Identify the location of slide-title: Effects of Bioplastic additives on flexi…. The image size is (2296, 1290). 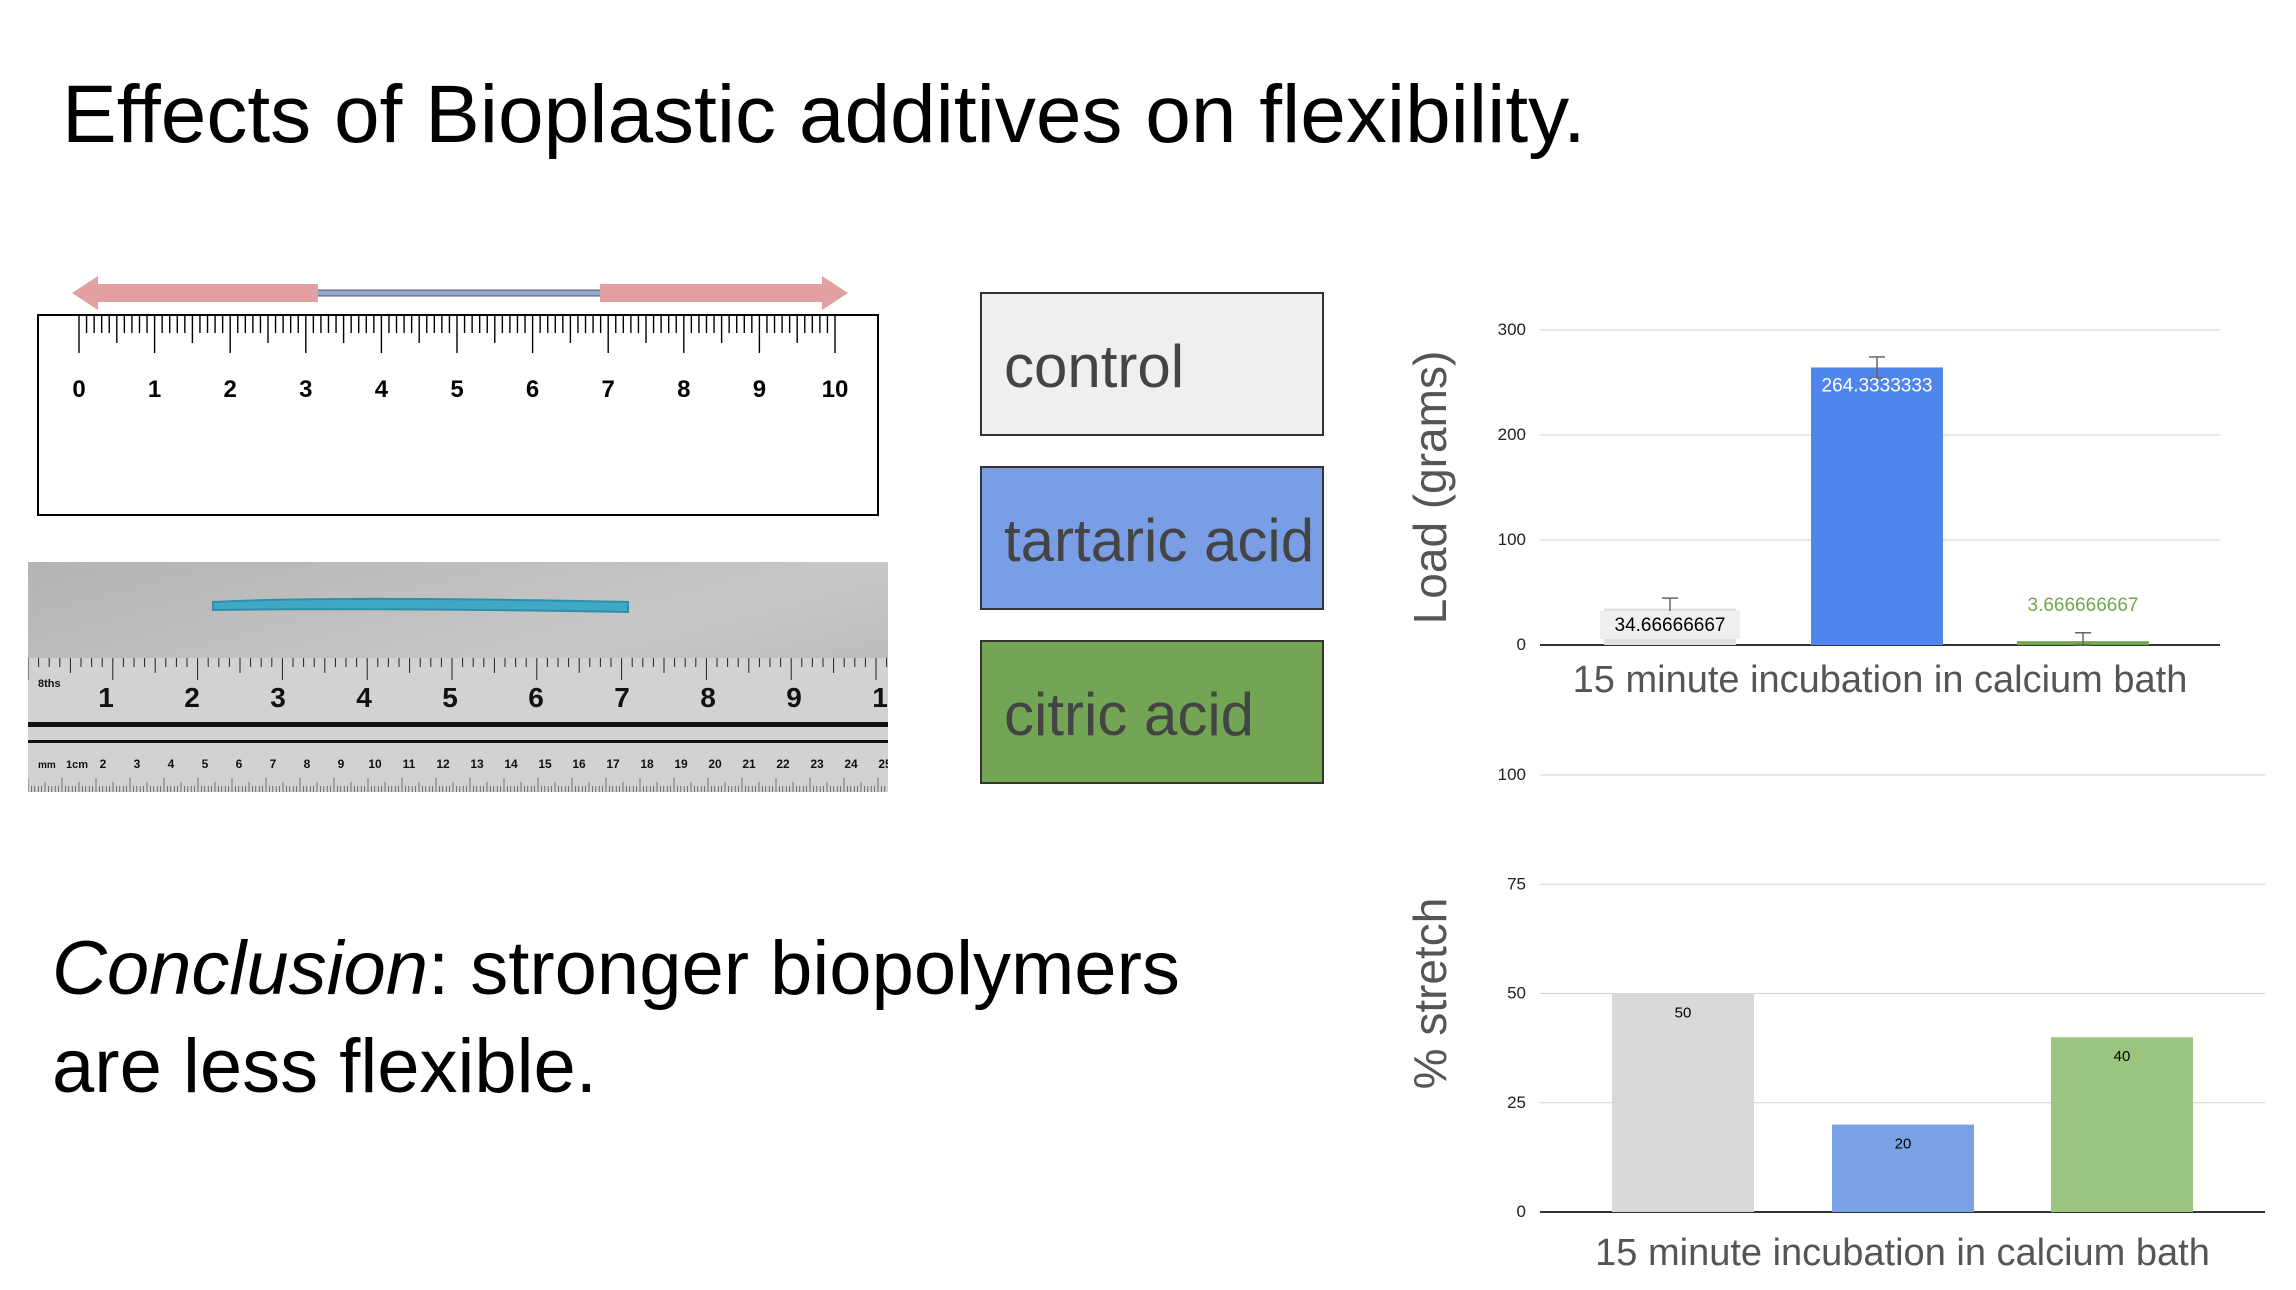
(824, 114).